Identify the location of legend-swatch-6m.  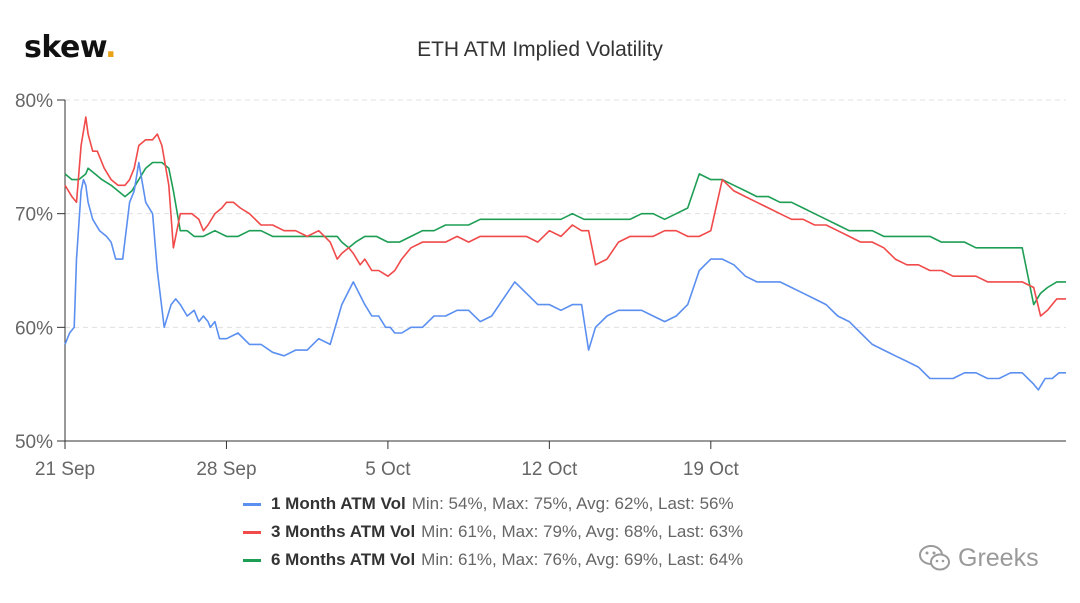
(252, 560).